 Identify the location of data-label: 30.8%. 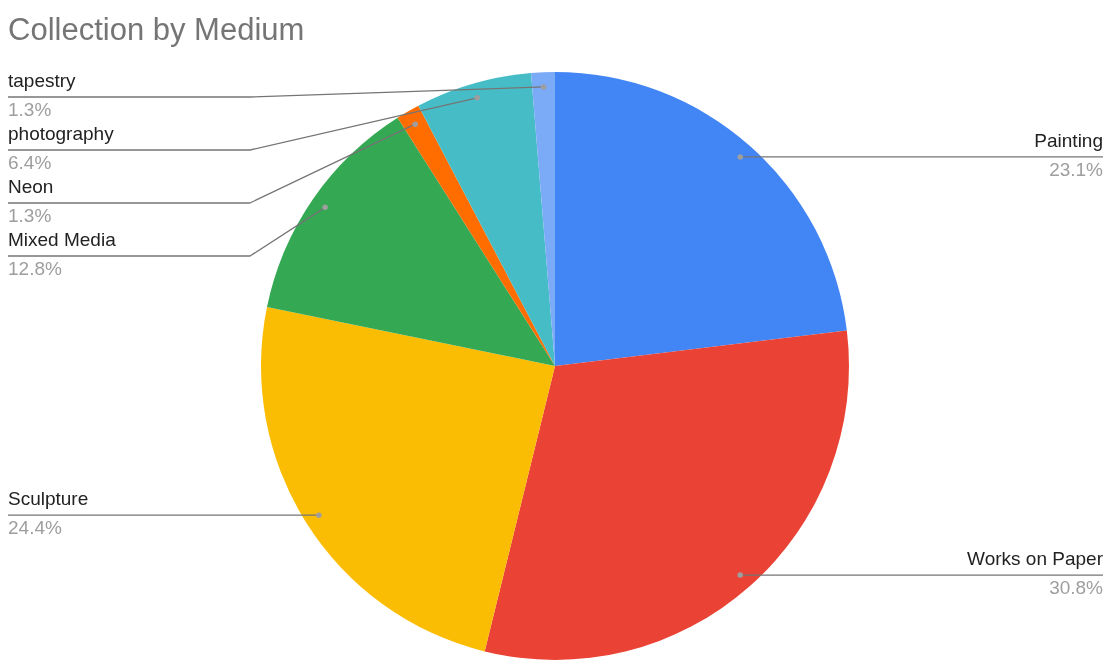
(1076, 588).